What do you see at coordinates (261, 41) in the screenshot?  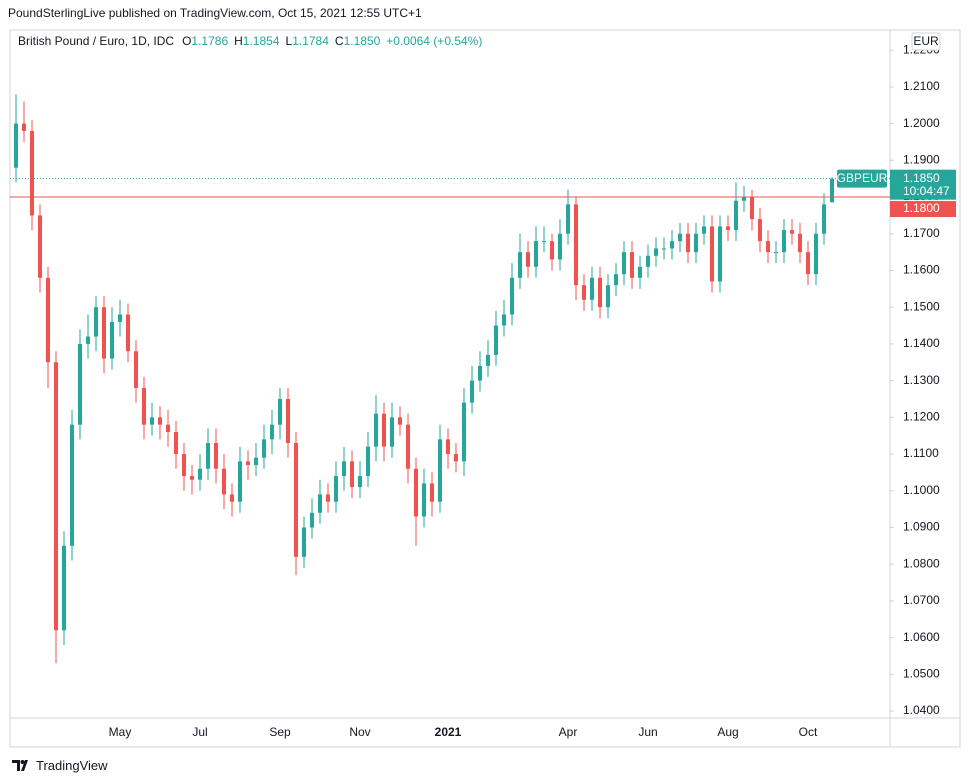 I see `legend-value: 1.1854` at bounding box center [261, 41].